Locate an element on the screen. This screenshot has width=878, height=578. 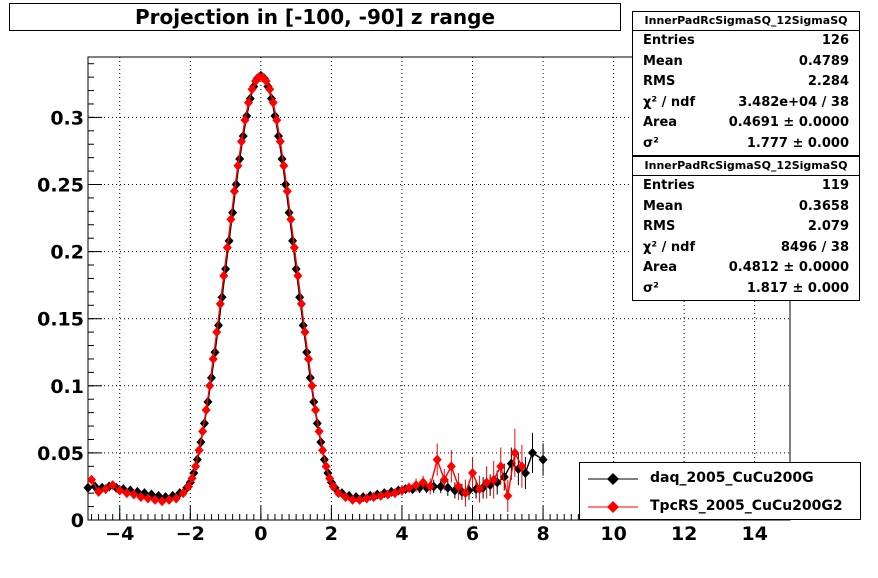
y-tick-label: 0.3 is located at coordinates (67, 118).